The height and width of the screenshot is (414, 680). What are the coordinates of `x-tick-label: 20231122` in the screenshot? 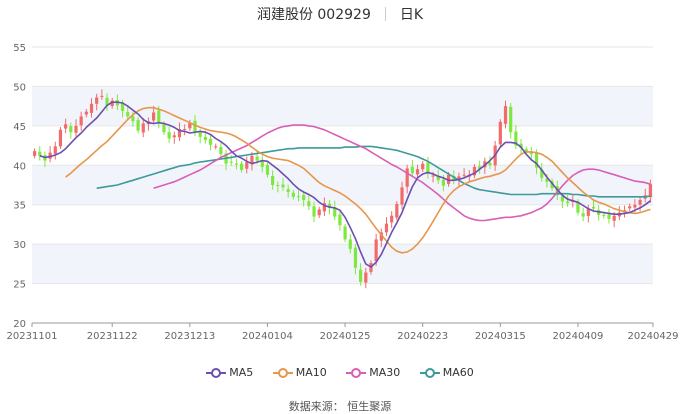 It's located at (112, 336).